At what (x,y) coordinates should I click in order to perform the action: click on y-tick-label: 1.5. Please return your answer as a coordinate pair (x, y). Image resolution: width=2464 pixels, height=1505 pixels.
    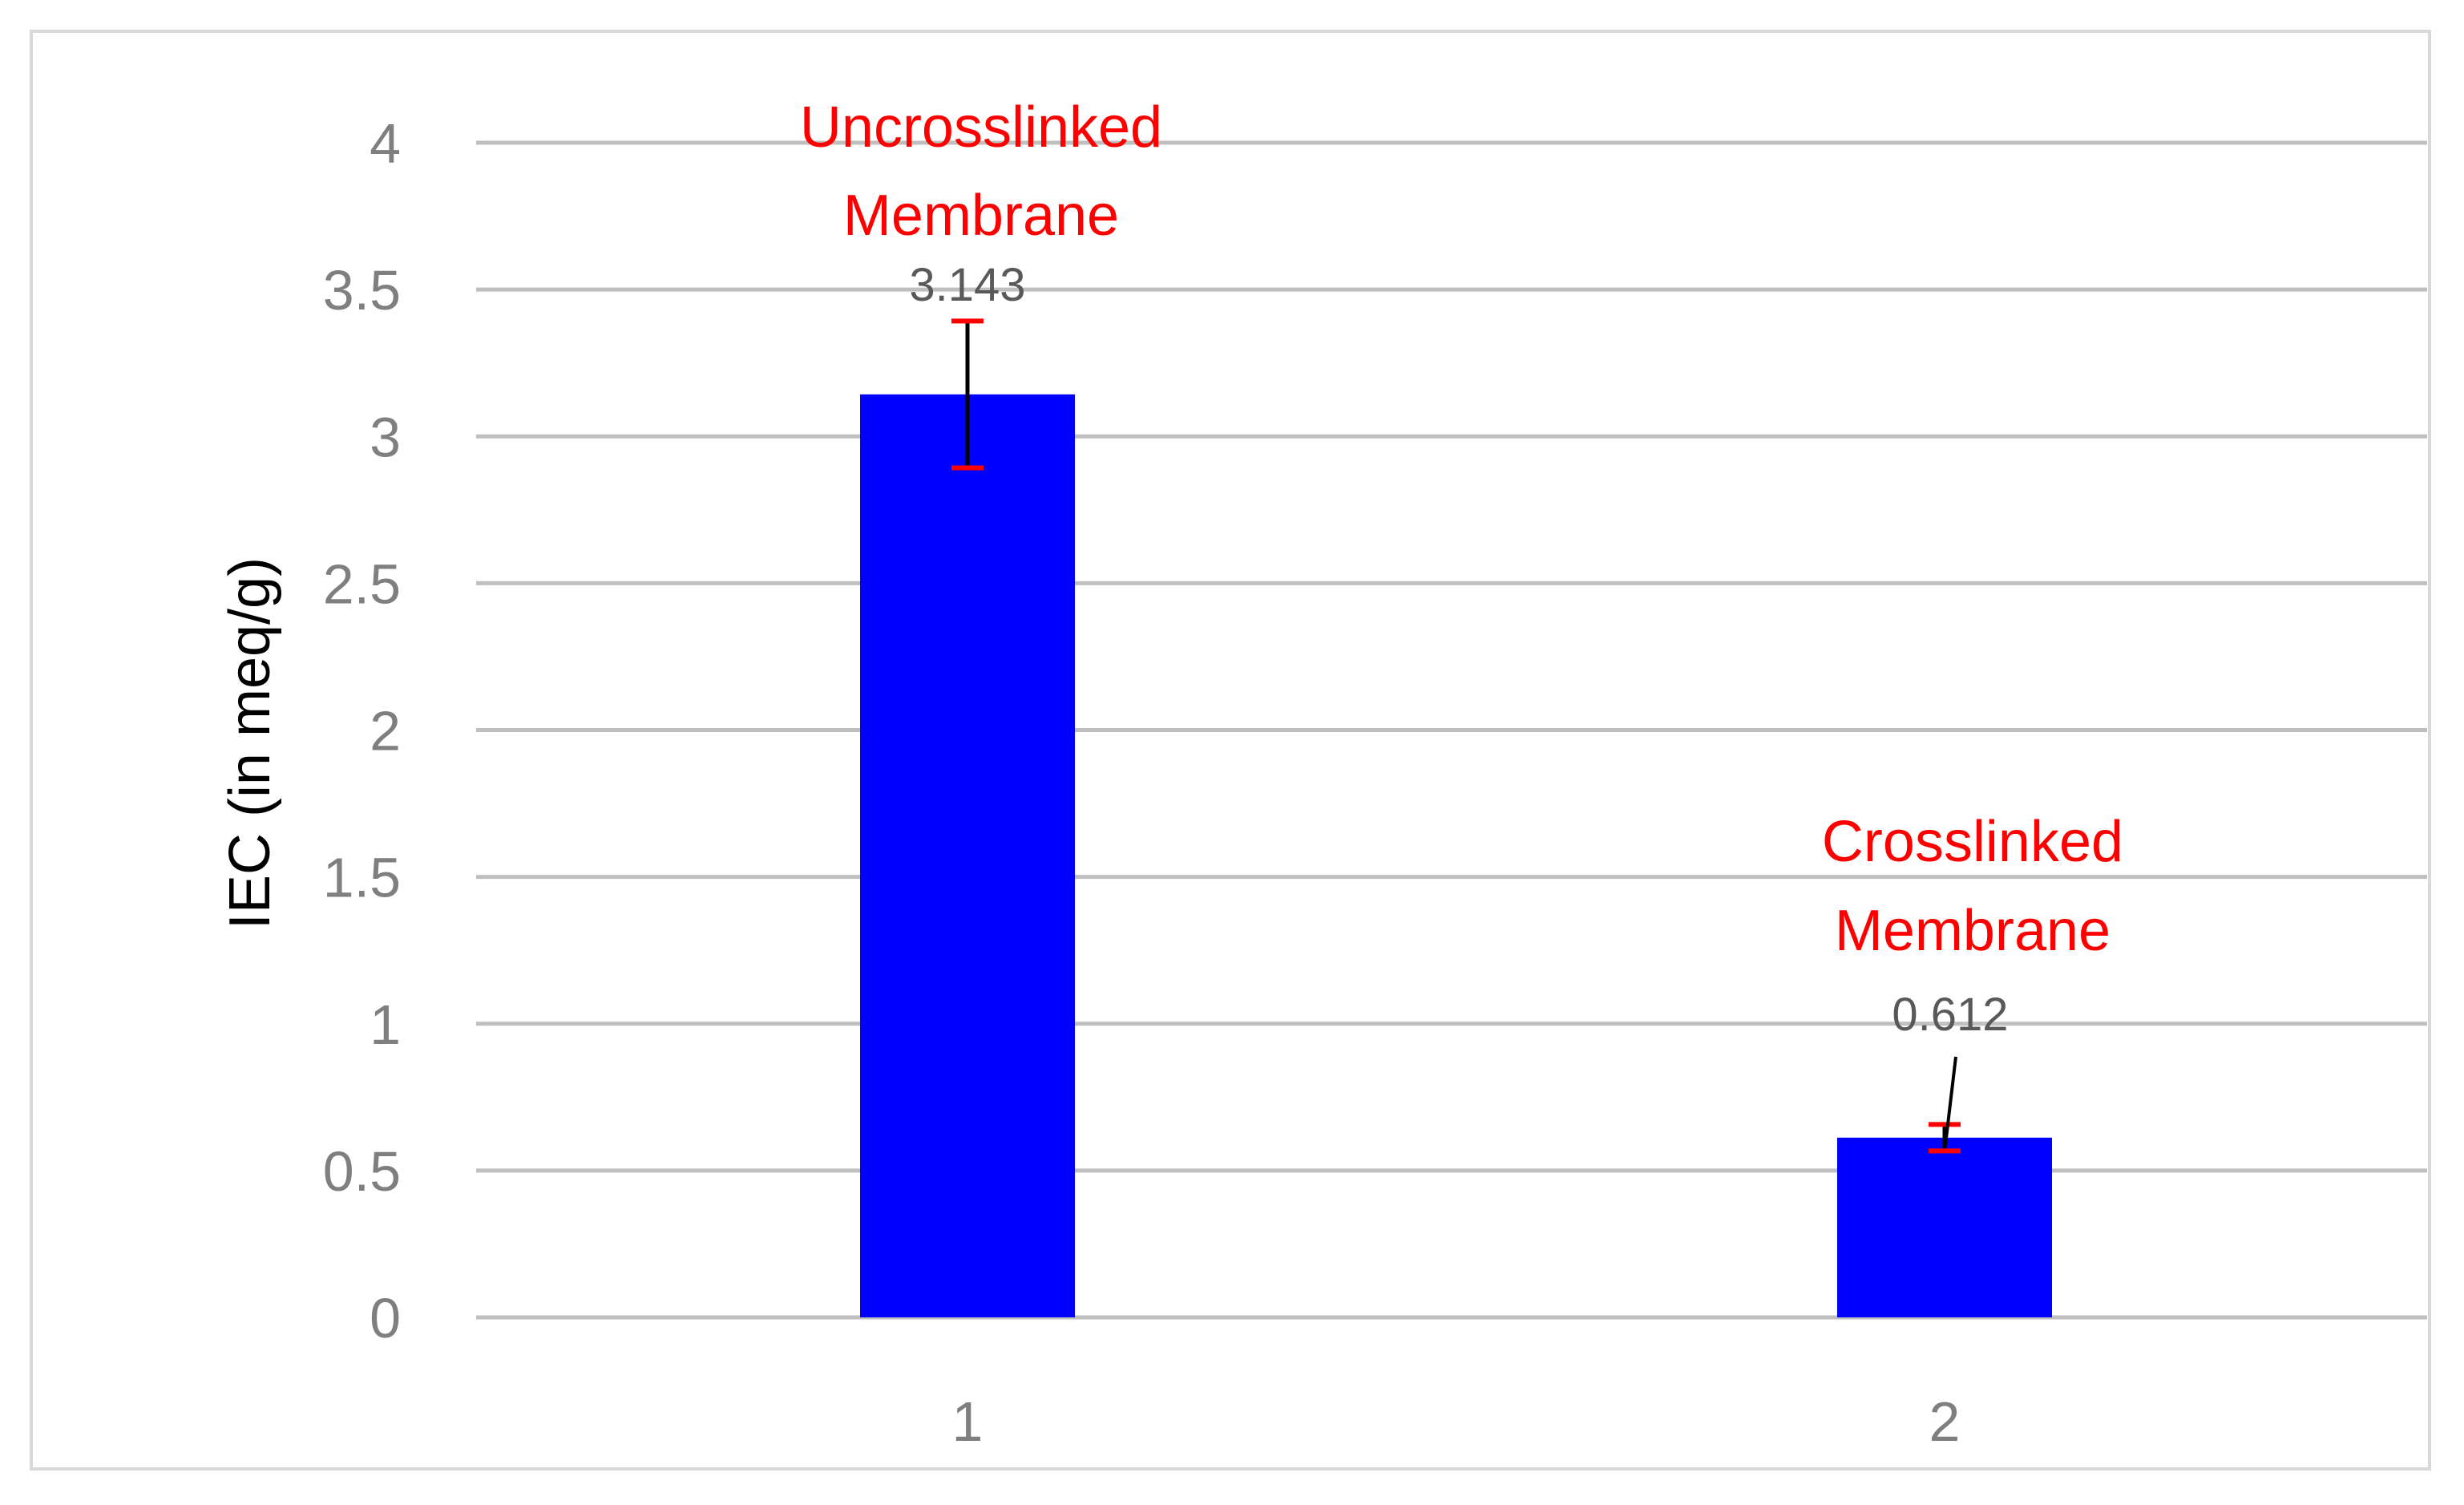
    Looking at the image, I should click on (362, 878).